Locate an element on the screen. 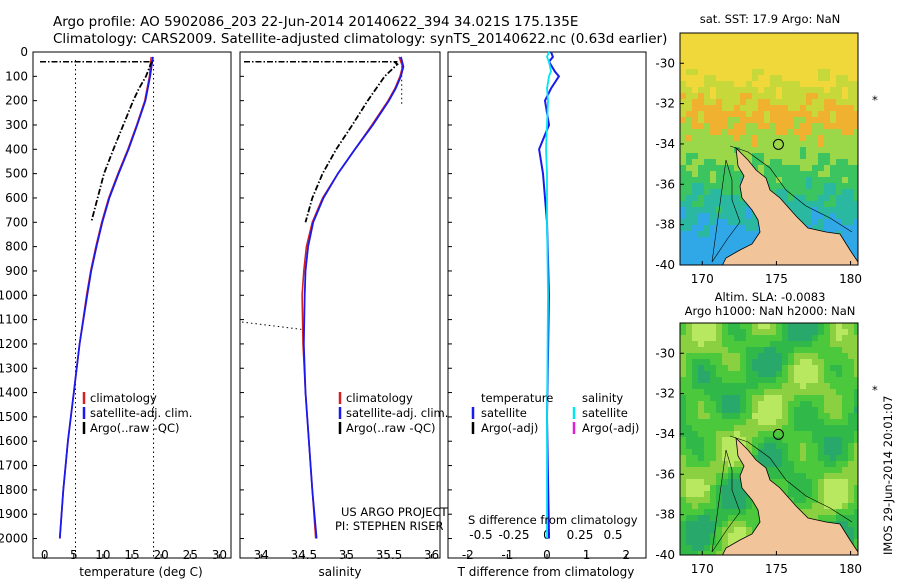 The width and height of the screenshot is (900, 584). depth-tick-label: 1300 is located at coordinates (14, 368).